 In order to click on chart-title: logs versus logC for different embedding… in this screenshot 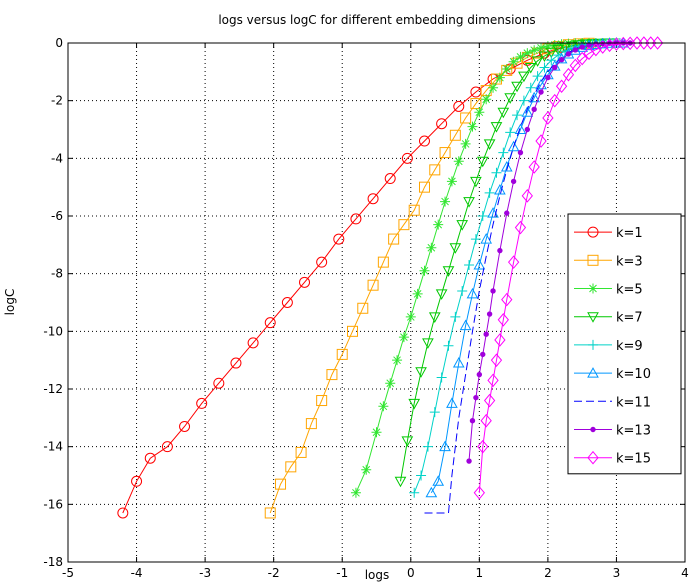, I will do `click(376, 20)`.